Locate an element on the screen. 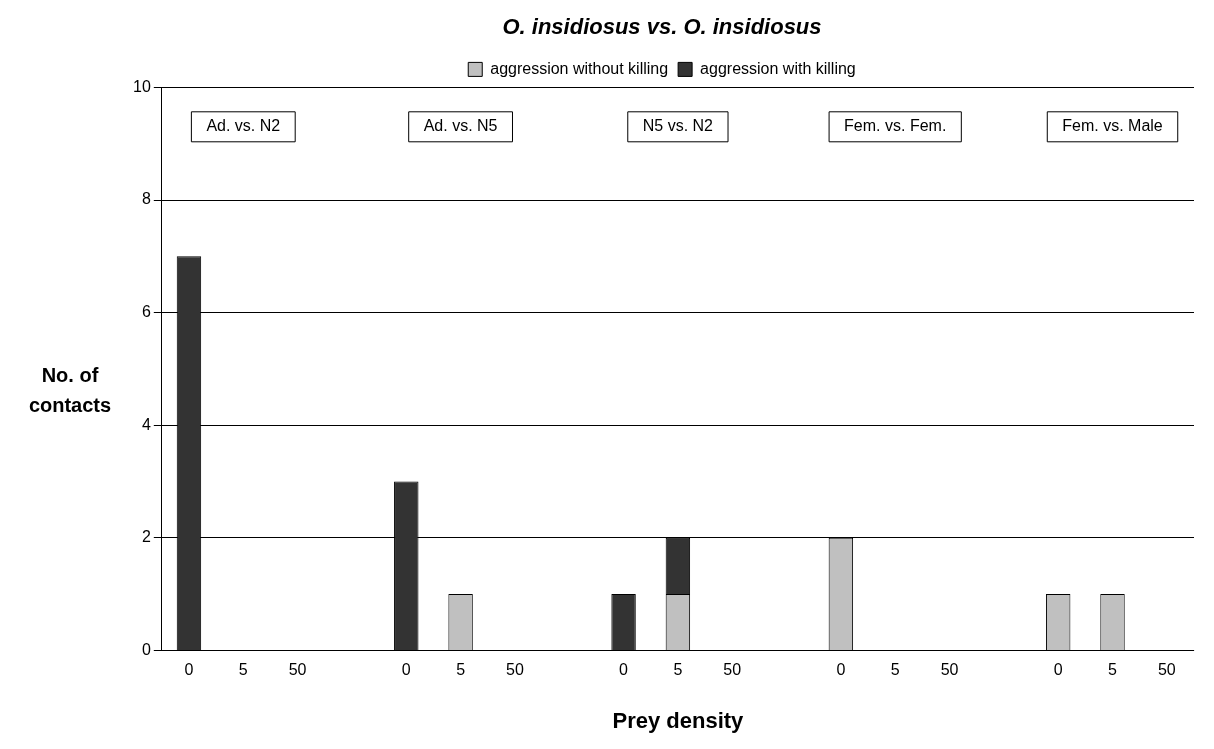 The height and width of the screenshot is (749, 1214). annotation: Ad. vs. N5 is located at coordinates (460, 126).